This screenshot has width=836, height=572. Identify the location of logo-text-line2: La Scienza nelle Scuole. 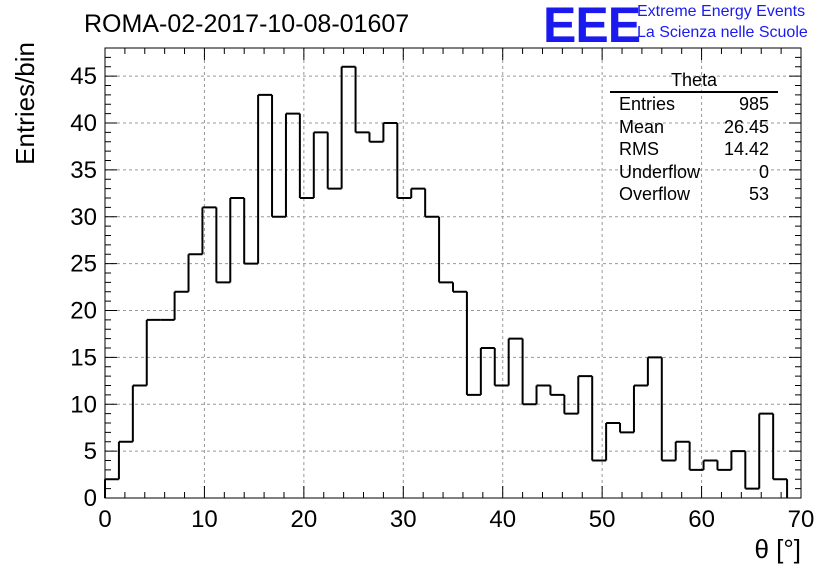
(722, 32).